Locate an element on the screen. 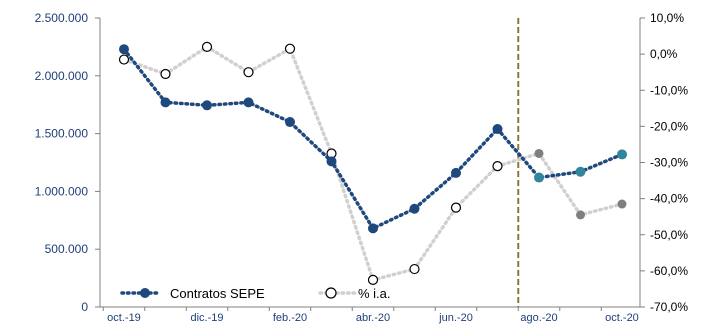 The image size is (721, 329). left-axis-tick-label: 1.500.000 is located at coordinates (62, 134).